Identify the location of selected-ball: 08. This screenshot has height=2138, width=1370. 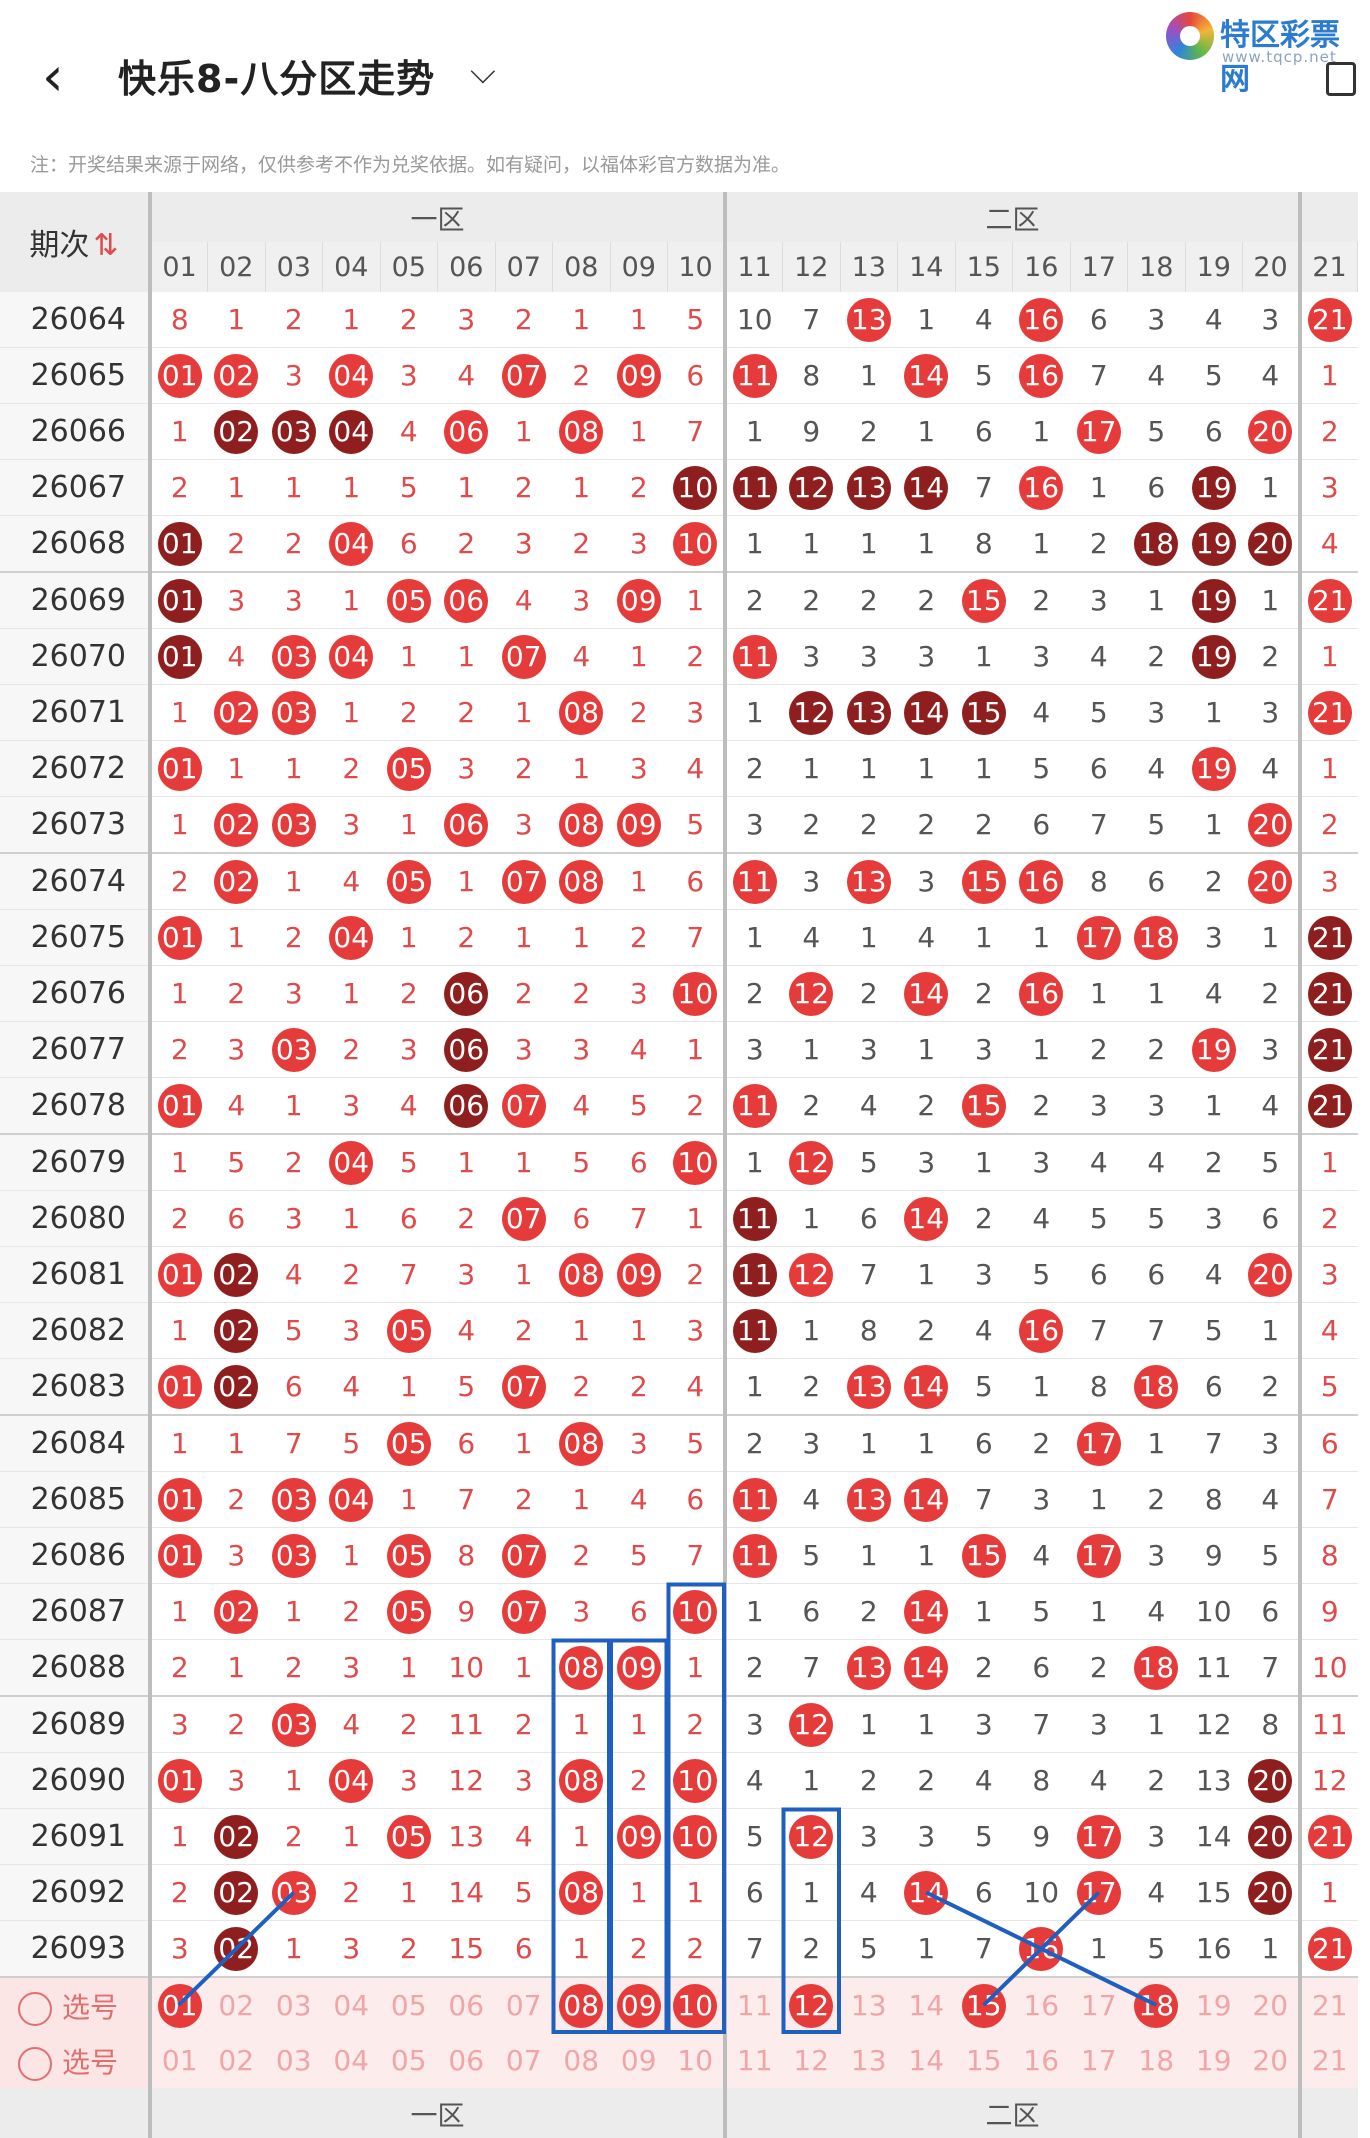
(581, 2005).